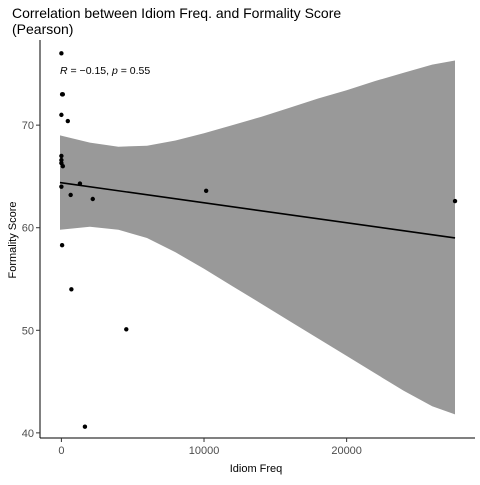 The image size is (480, 485). Describe the element at coordinates (13, 239) in the screenshot. I see `y-axis-title: Formality Score` at that location.